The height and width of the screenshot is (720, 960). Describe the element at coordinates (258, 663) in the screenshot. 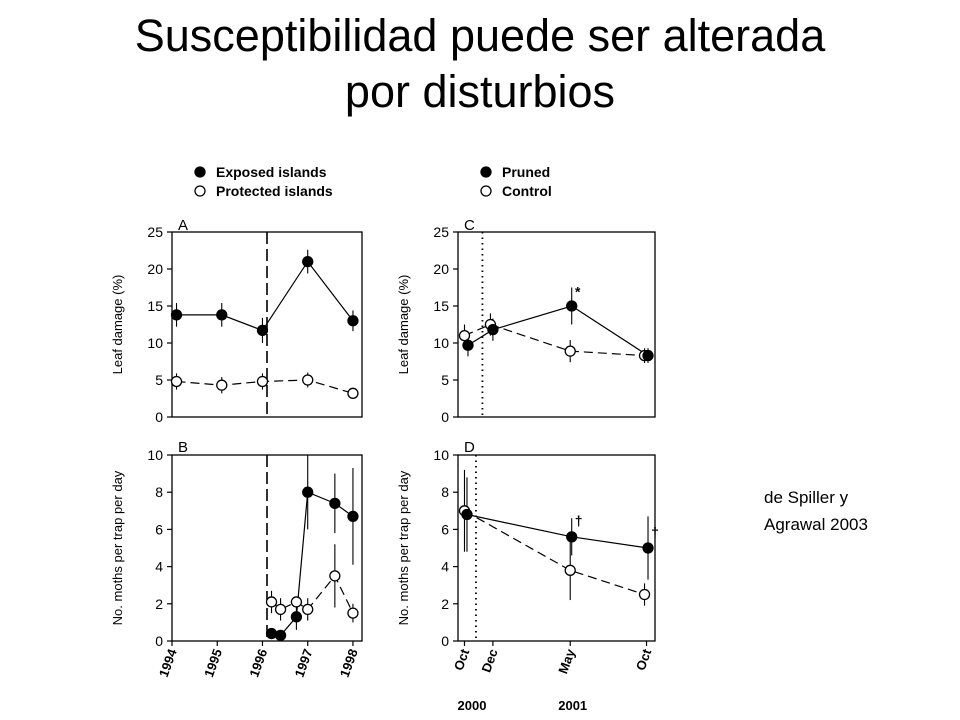

I see `panel-b-xtick-label: 1996` at that location.